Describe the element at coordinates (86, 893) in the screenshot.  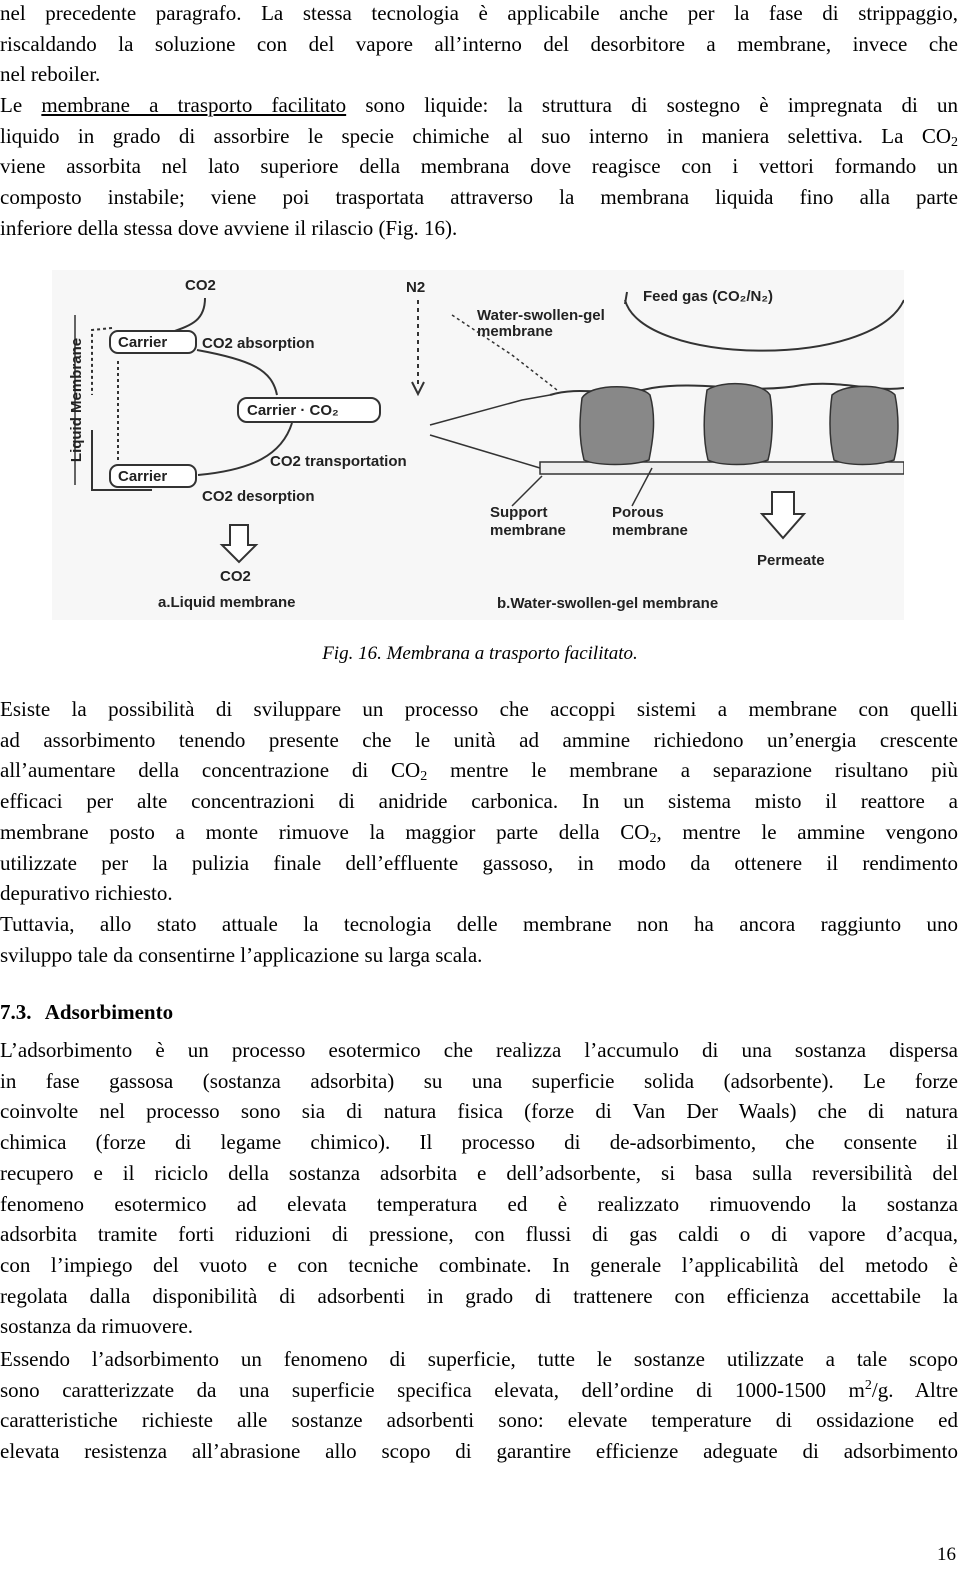
I see `text-run: depurativo richiesto.` at that location.